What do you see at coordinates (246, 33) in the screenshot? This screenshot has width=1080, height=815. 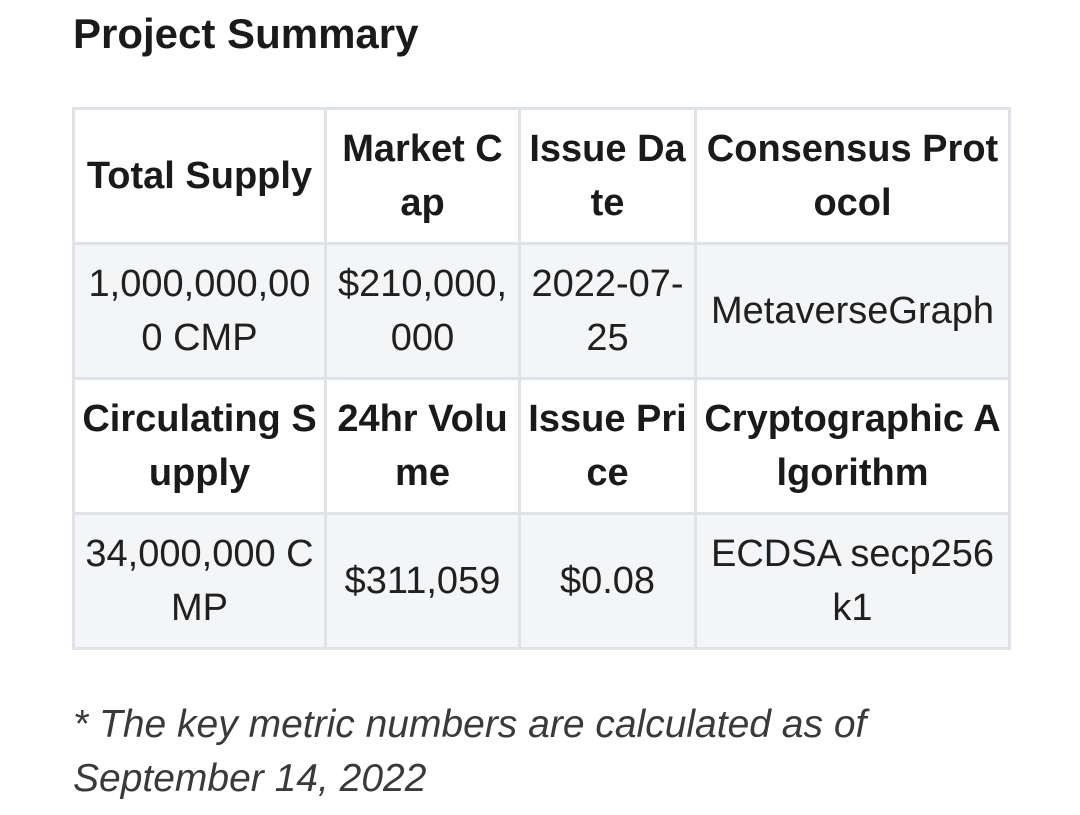 I see `page-title: Project Summary` at bounding box center [246, 33].